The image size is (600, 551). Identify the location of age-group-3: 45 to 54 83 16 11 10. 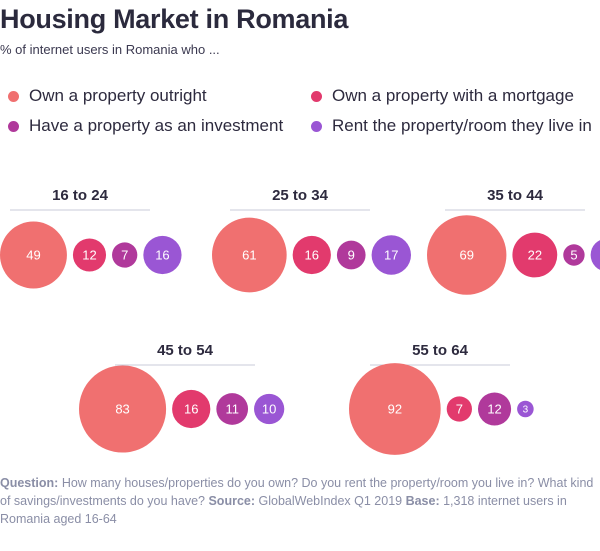
(182, 397).